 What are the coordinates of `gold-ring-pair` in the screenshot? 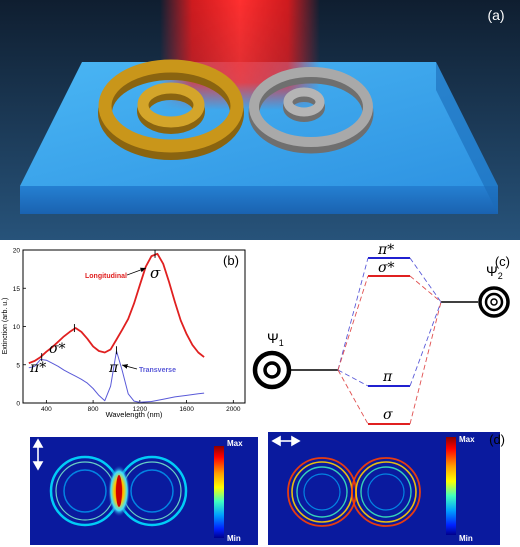 It's located at (171, 109).